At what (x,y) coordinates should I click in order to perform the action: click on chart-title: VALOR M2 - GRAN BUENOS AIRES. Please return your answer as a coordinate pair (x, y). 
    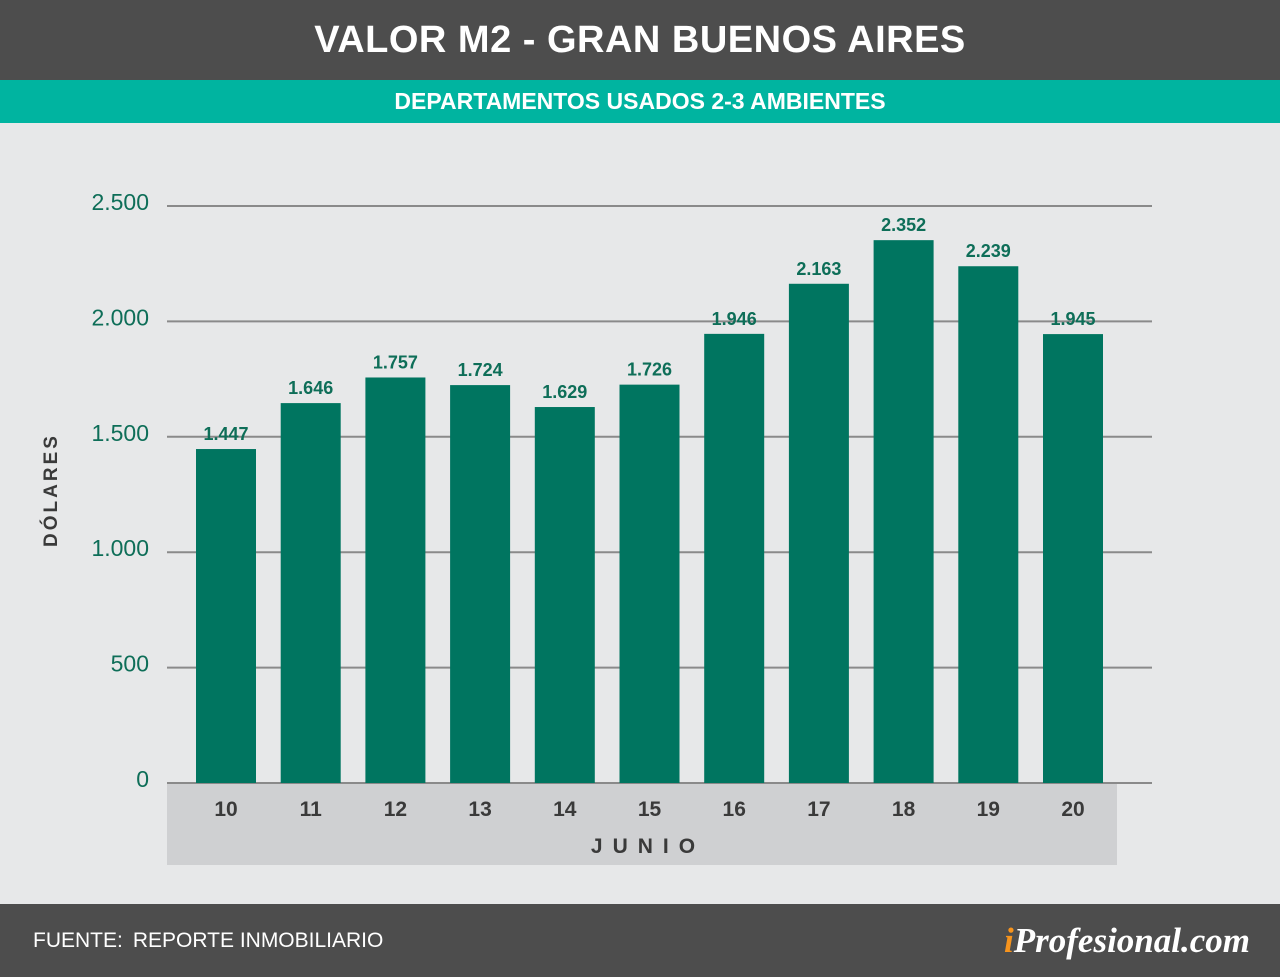
    Looking at the image, I should click on (640, 40).